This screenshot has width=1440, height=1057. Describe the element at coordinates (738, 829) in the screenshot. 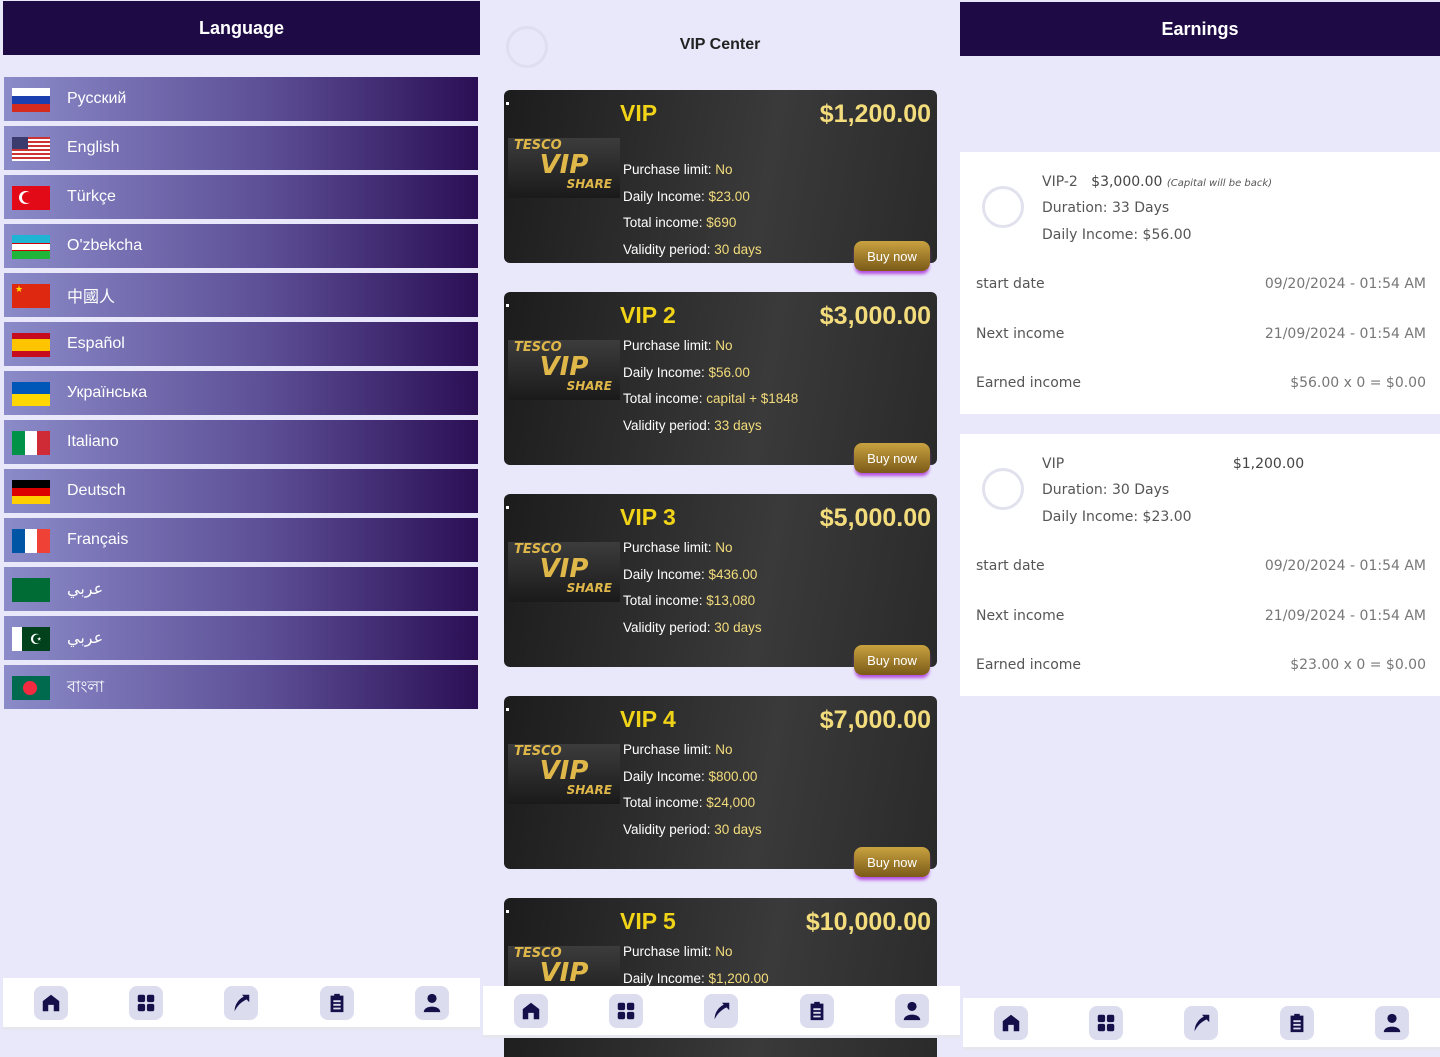

I see `detail-value: 30 days` at that location.